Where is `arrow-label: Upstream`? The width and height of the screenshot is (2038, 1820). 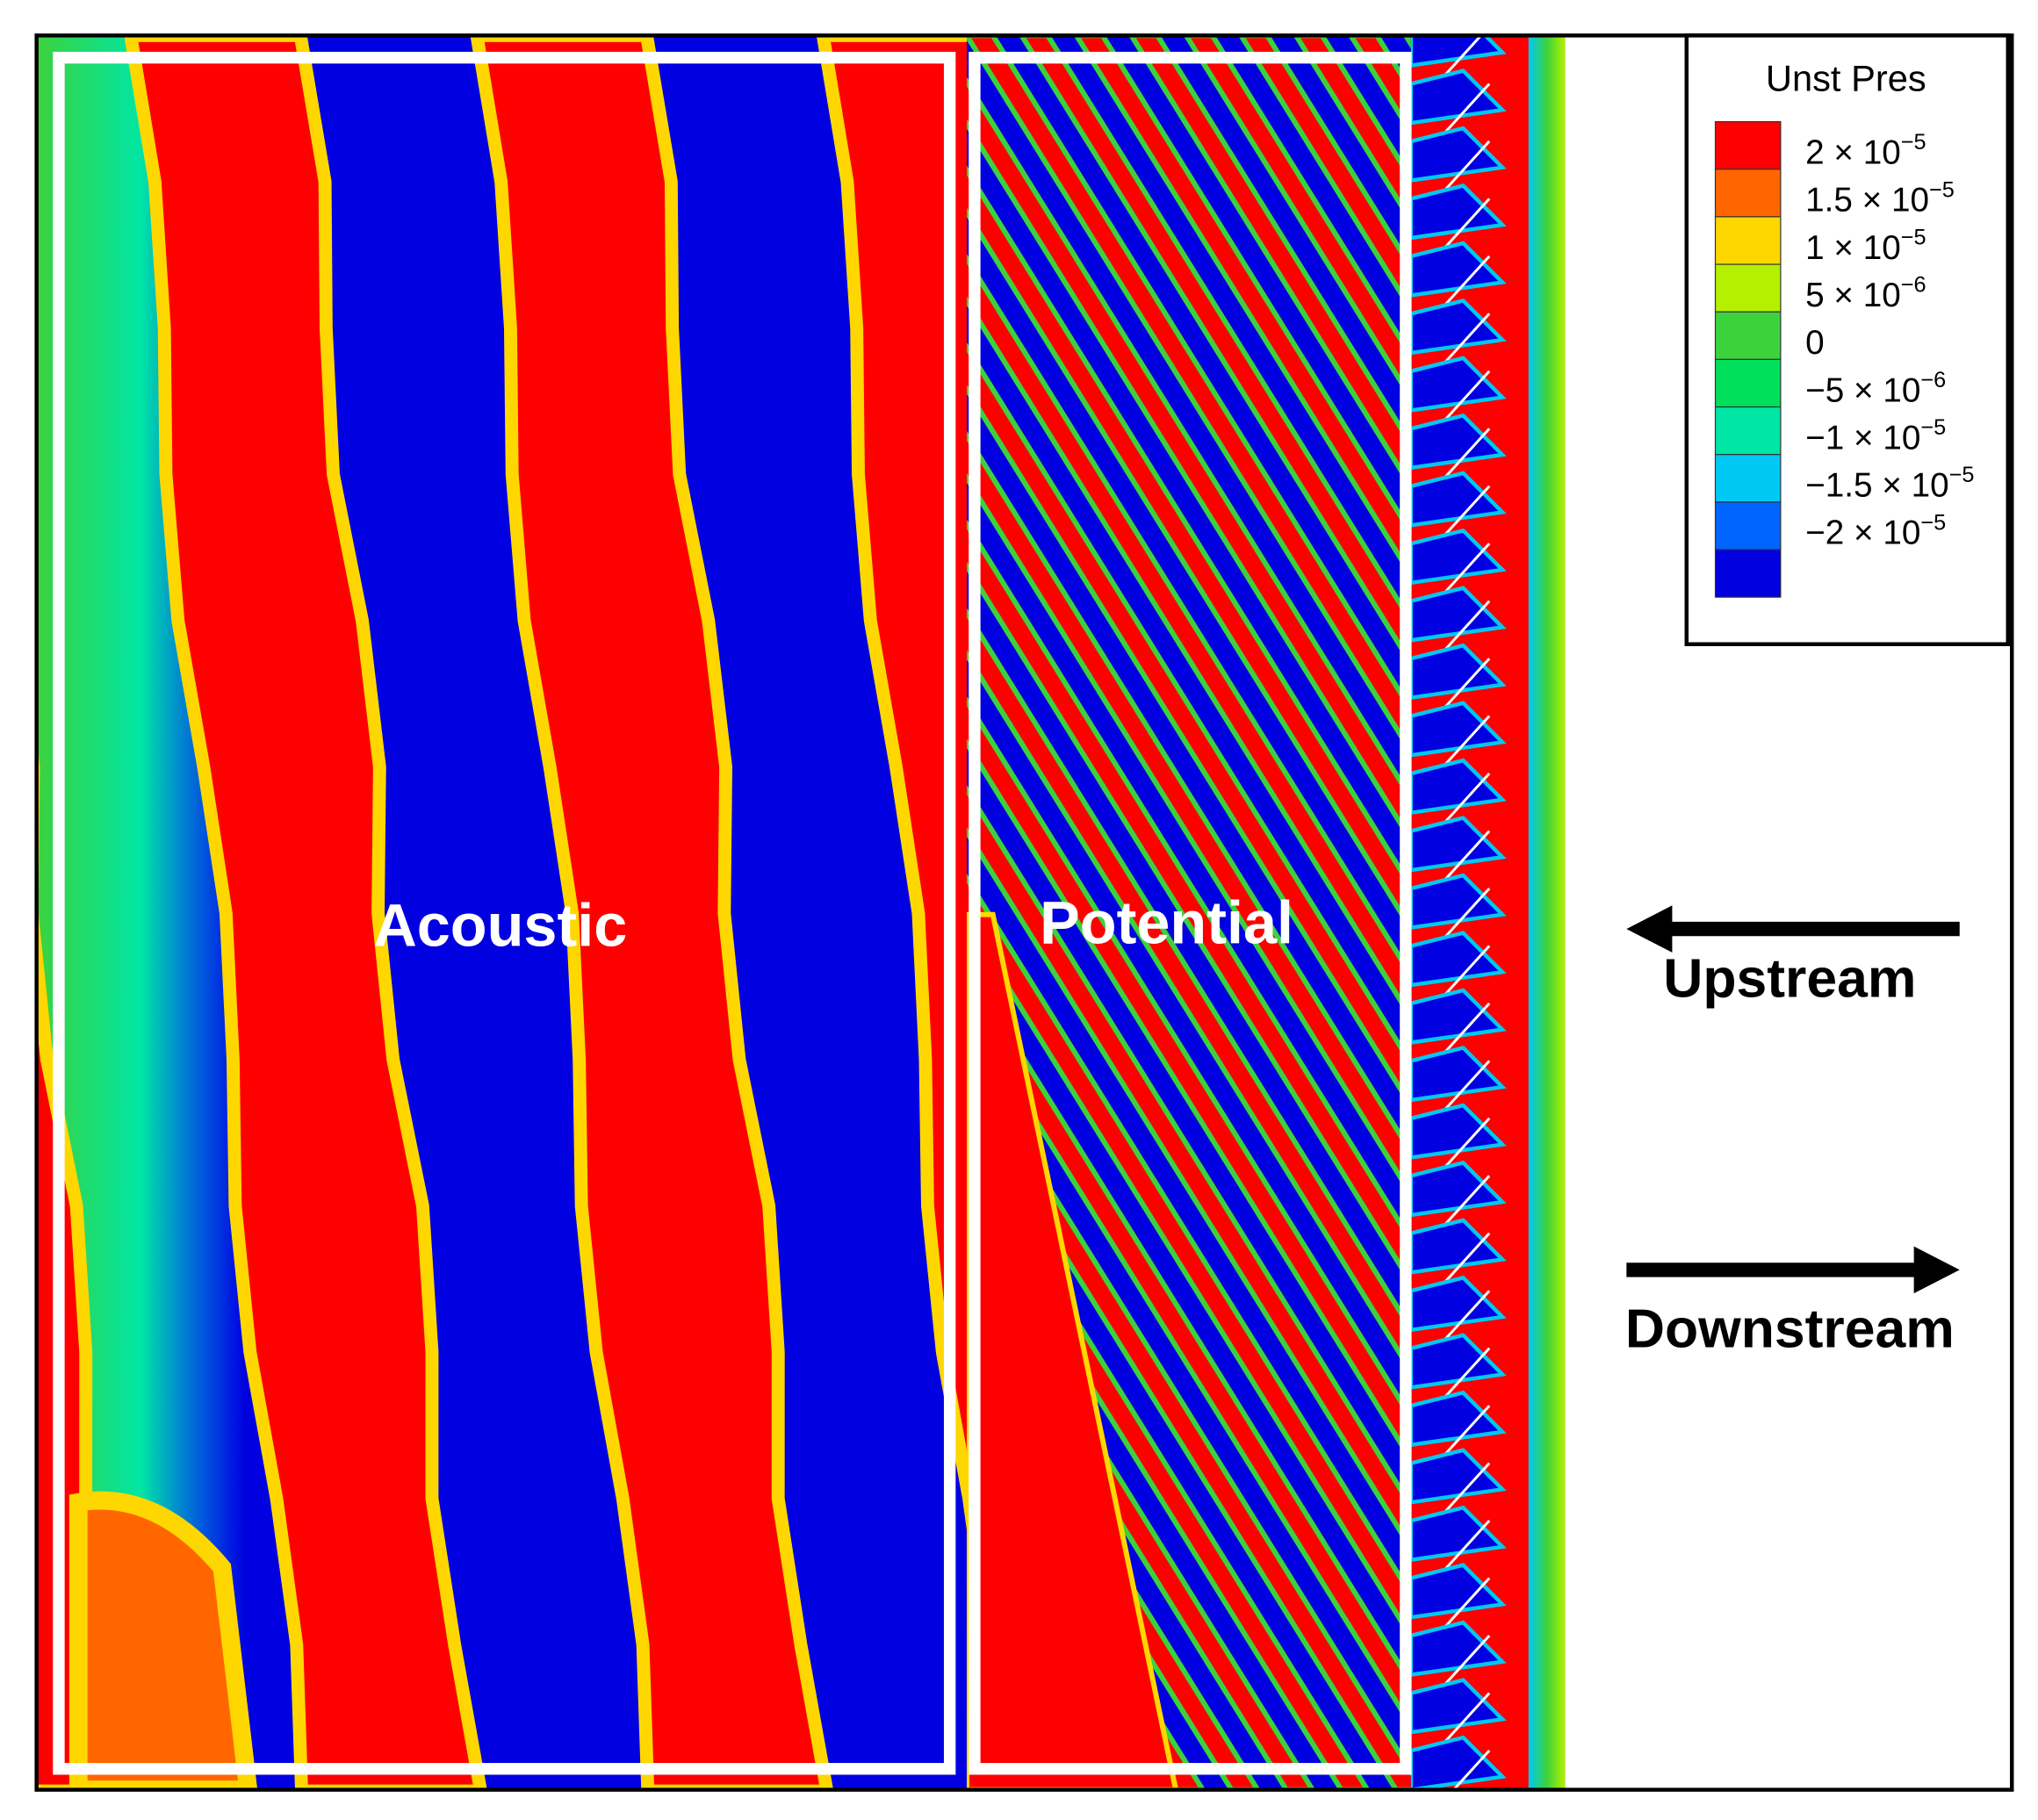
arrow-label: Upstream is located at coordinates (1790, 979).